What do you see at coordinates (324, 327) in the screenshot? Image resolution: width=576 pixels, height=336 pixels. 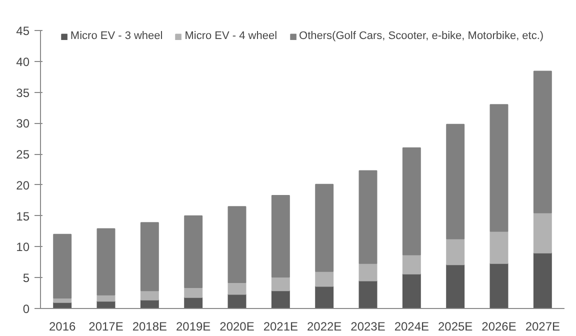 I see `x-tick-label: 2022E` at bounding box center [324, 327].